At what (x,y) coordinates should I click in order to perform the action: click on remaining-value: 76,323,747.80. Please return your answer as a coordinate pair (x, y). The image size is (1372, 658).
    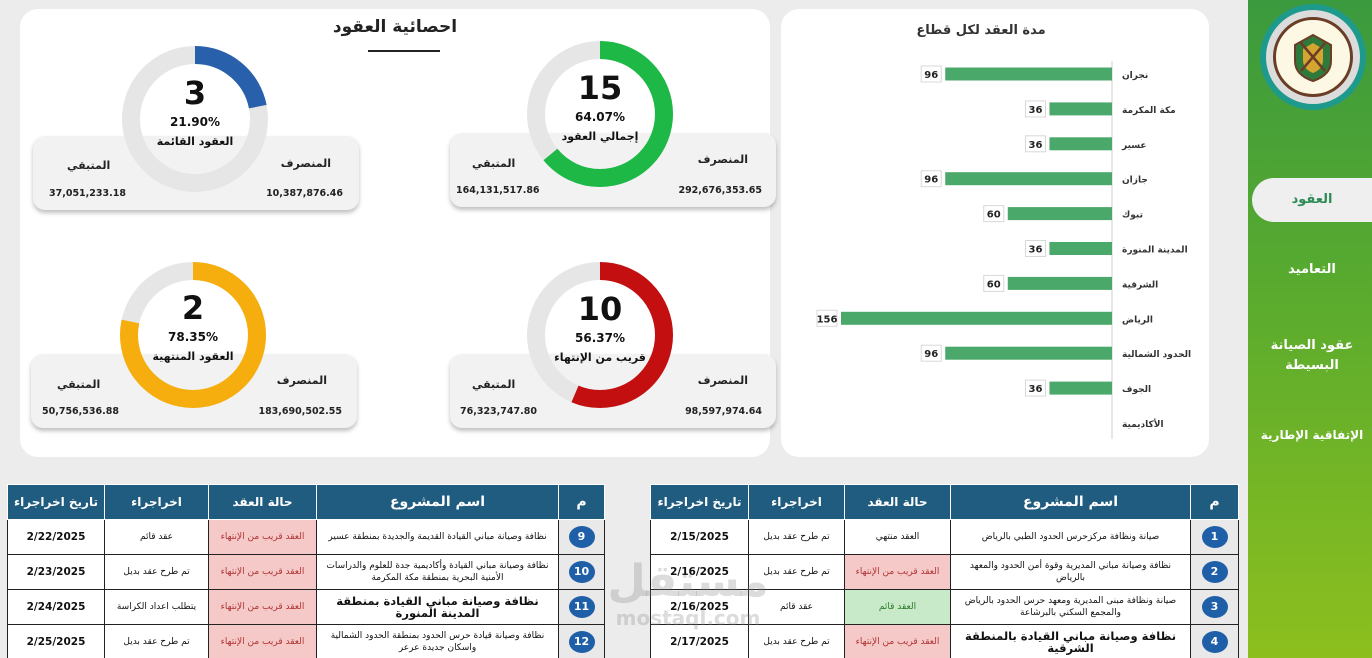
    Looking at the image, I should click on (498, 411).